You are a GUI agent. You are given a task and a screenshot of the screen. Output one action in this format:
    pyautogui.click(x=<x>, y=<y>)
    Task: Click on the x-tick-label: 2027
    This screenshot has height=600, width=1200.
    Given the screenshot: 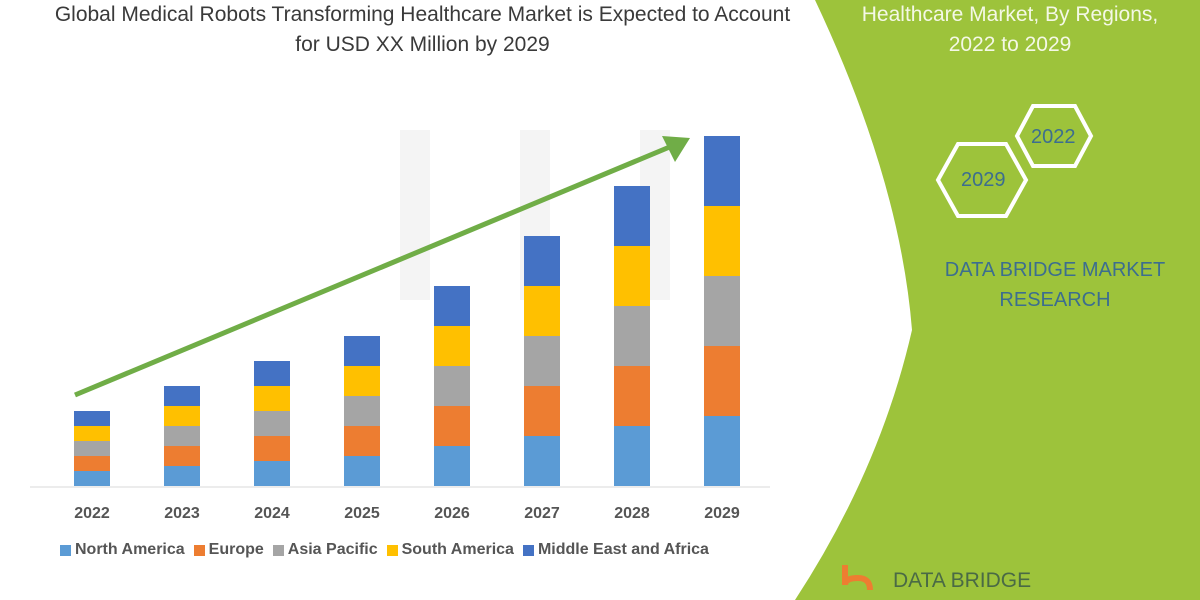 What is the action you would take?
    pyautogui.click(x=542, y=513)
    